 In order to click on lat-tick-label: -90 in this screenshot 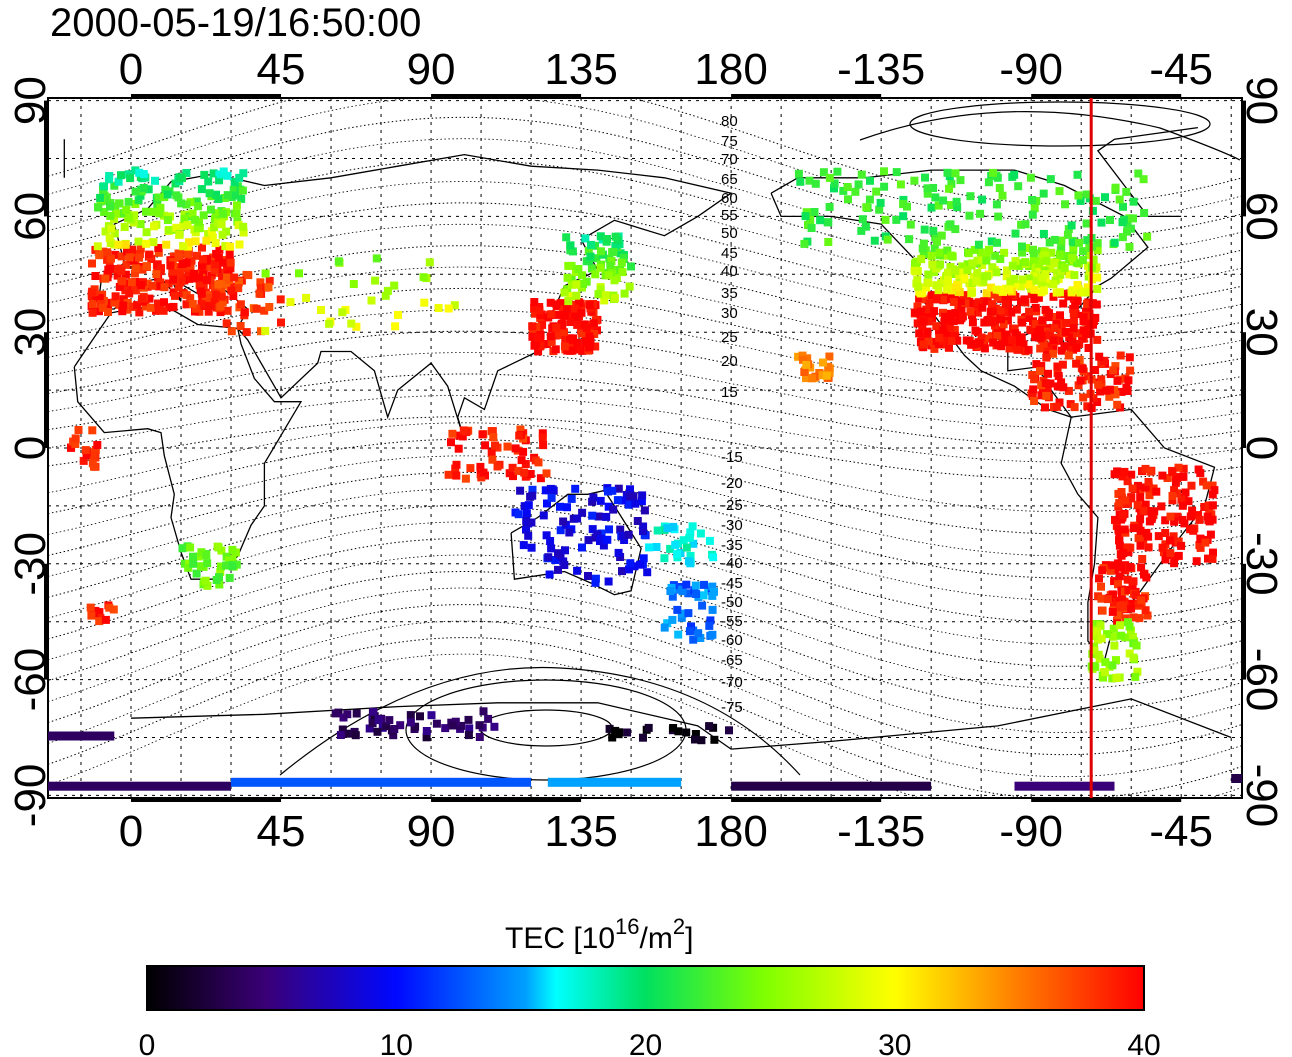, I will do `click(30, 796)`.